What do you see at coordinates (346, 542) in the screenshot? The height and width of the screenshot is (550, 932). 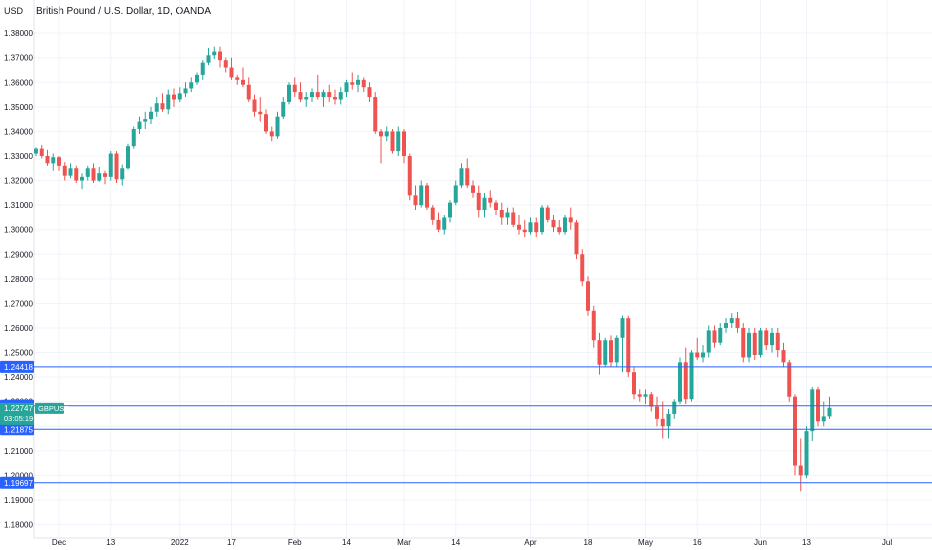 I see `x-tick-label: 14` at bounding box center [346, 542].